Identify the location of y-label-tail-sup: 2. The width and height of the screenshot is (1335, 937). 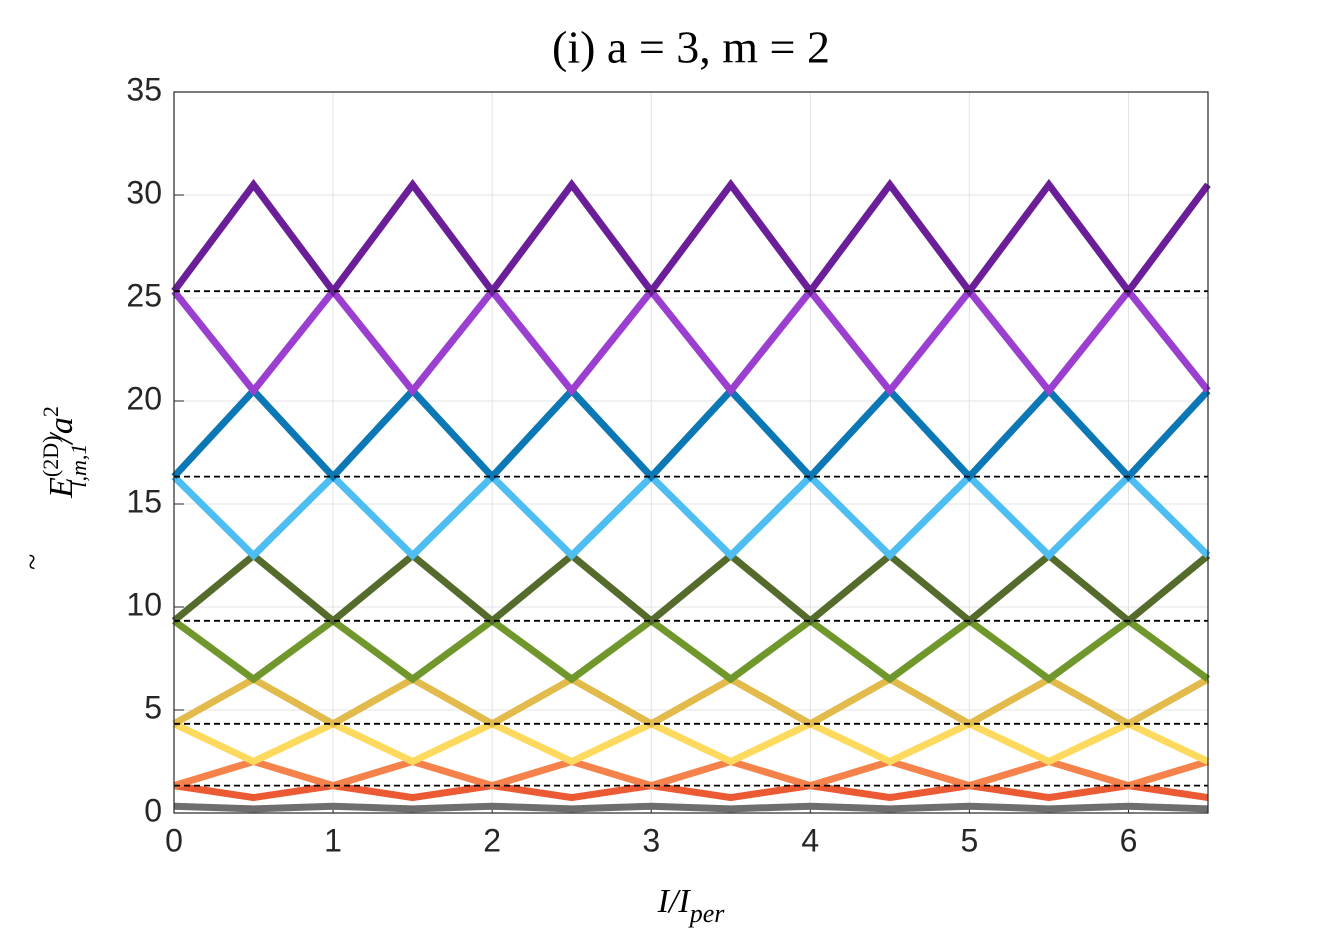
(50, 411).